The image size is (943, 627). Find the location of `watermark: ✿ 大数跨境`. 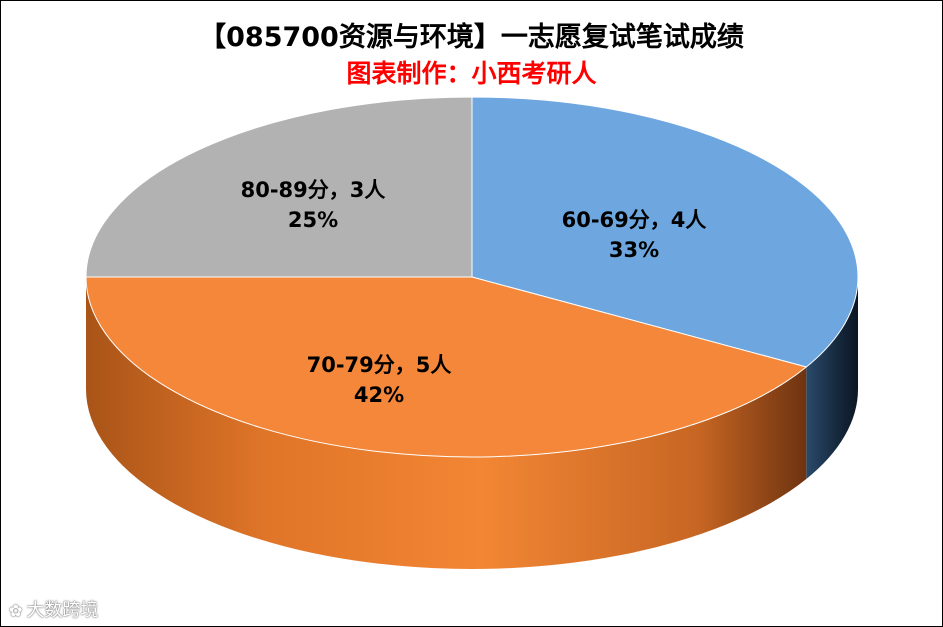

watermark: ✿ 大数跨境 is located at coordinates (53, 609).